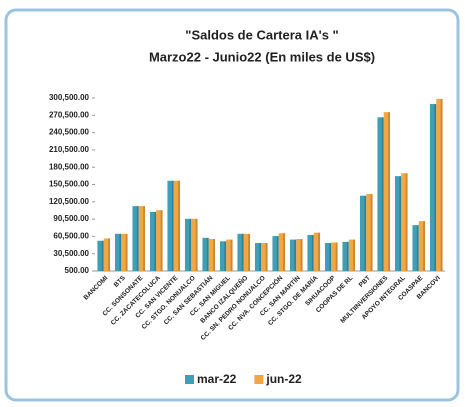  What do you see at coordinates (69, 114) in the screenshot?
I see `y-tick-label: 270,500.00` at bounding box center [69, 114].